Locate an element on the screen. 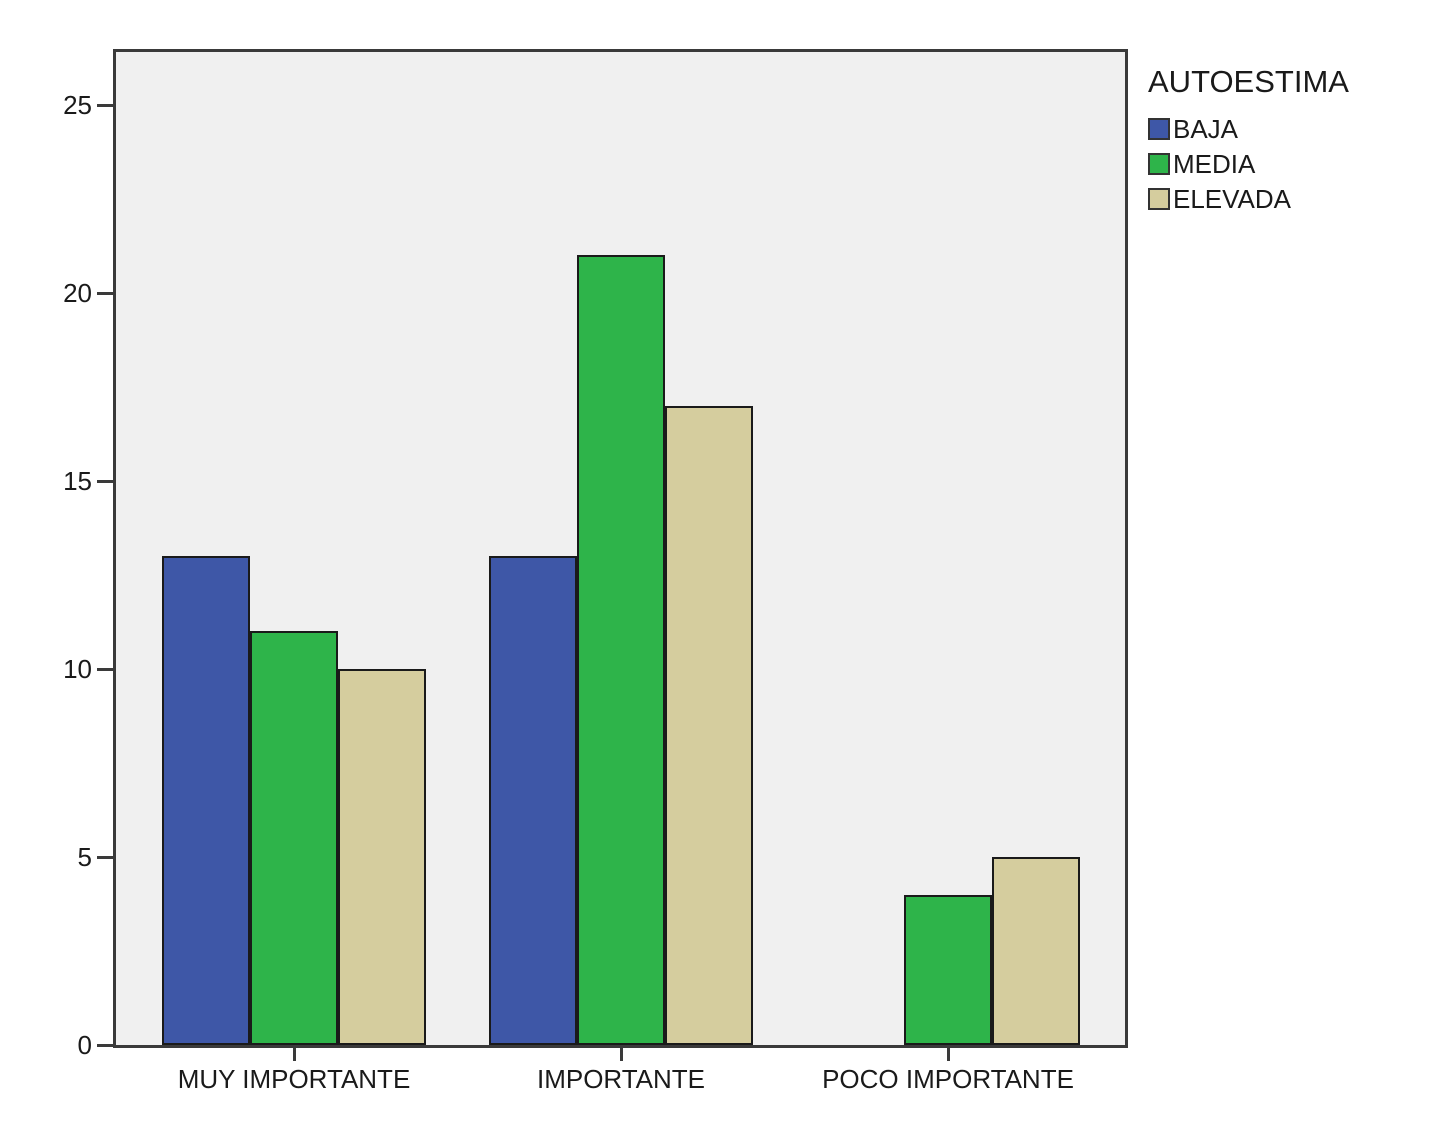 The image size is (1430, 1138). legend-items: BAJA MEDIA ELEVADA is located at coordinates (1248, 164).